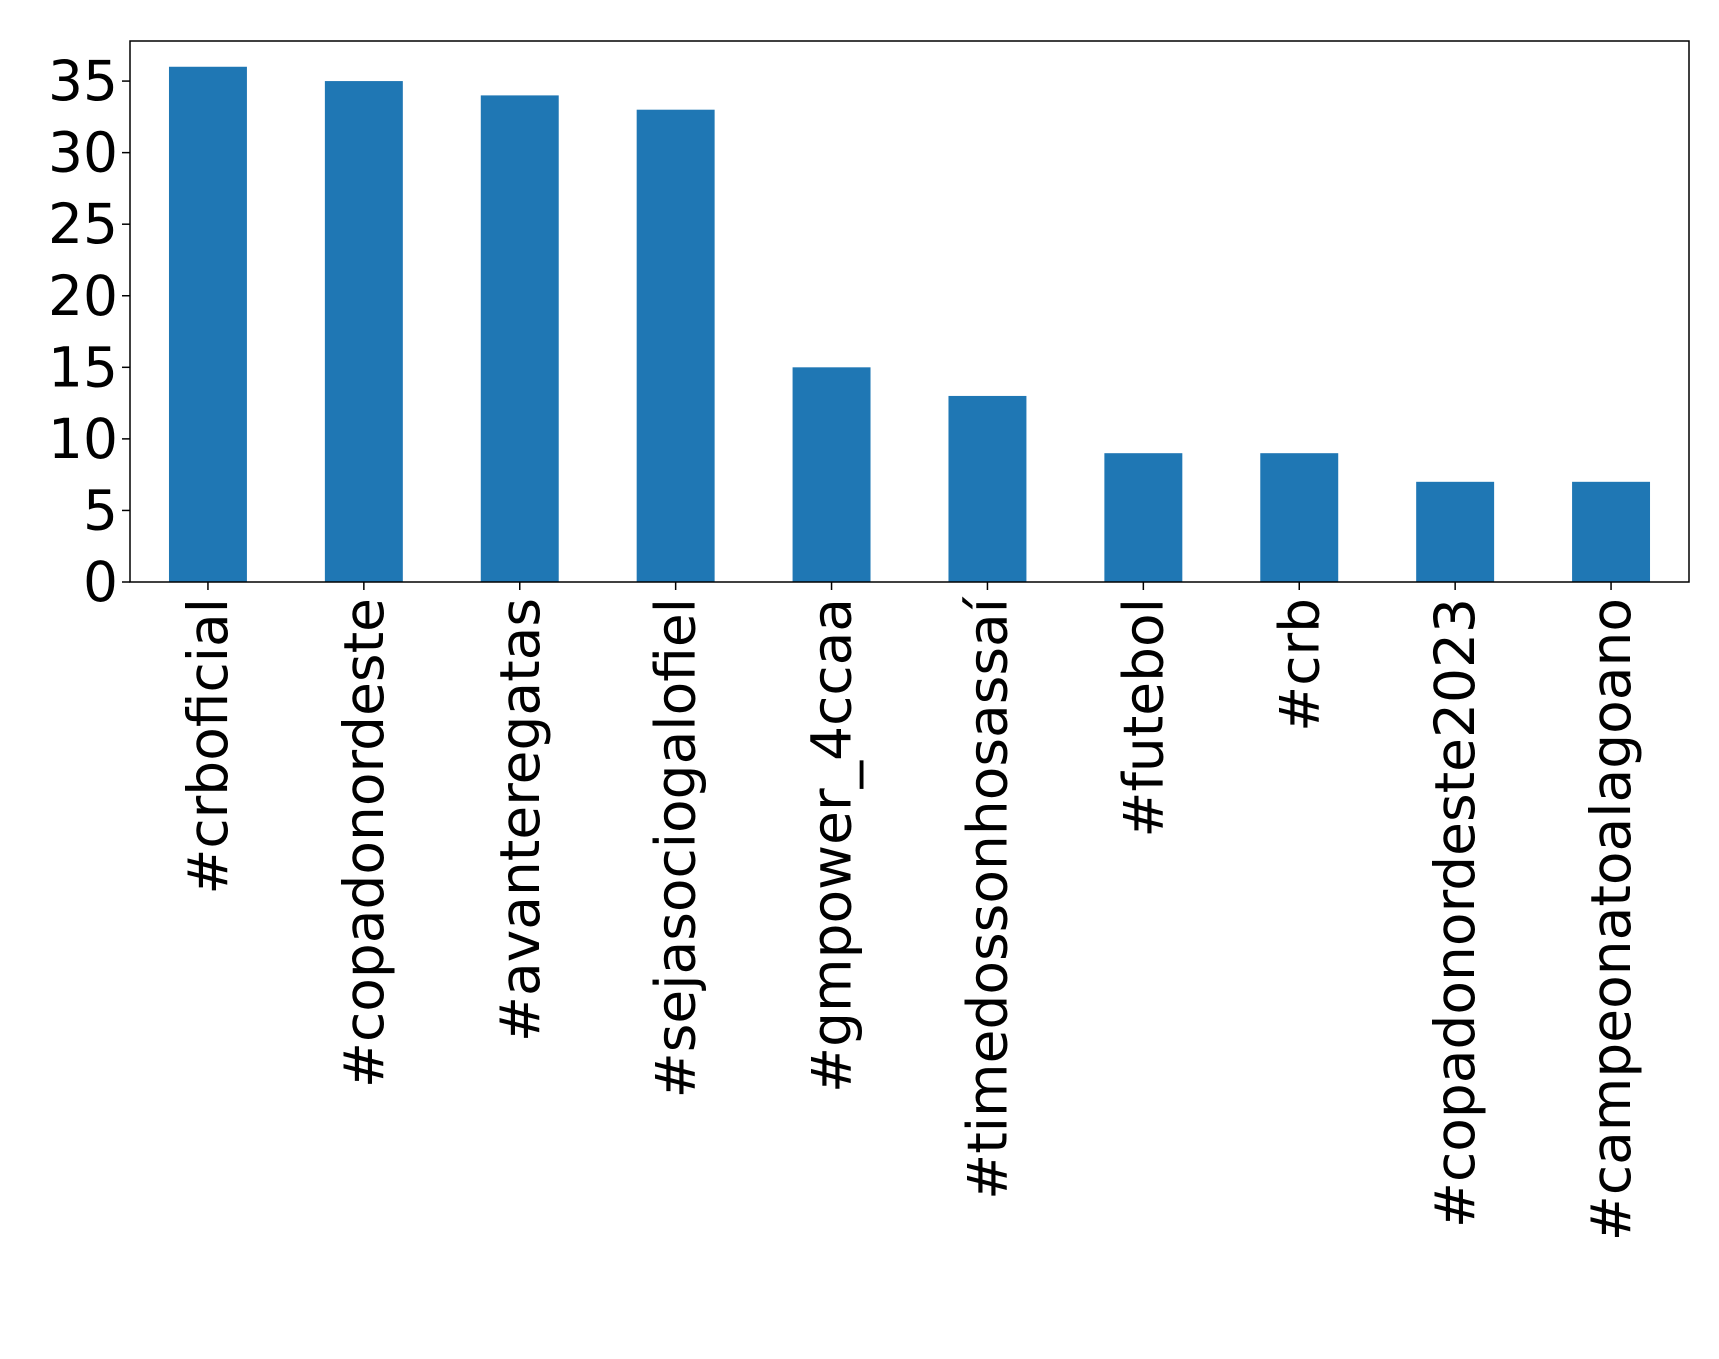  What do you see at coordinates (676, 848) in the screenshot?
I see `x-tick-label-3: #sejasociogalofiel` at bounding box center [676, 848].